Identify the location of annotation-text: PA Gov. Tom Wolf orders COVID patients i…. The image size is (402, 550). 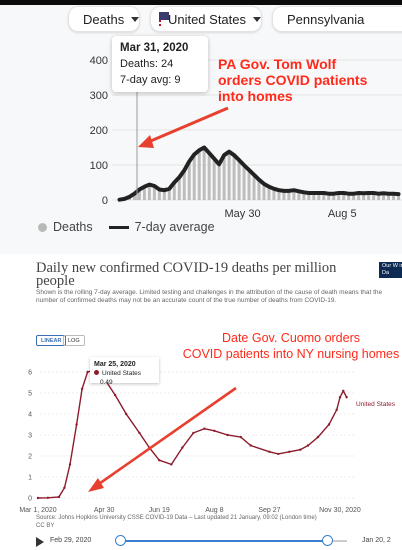
(308, 80).